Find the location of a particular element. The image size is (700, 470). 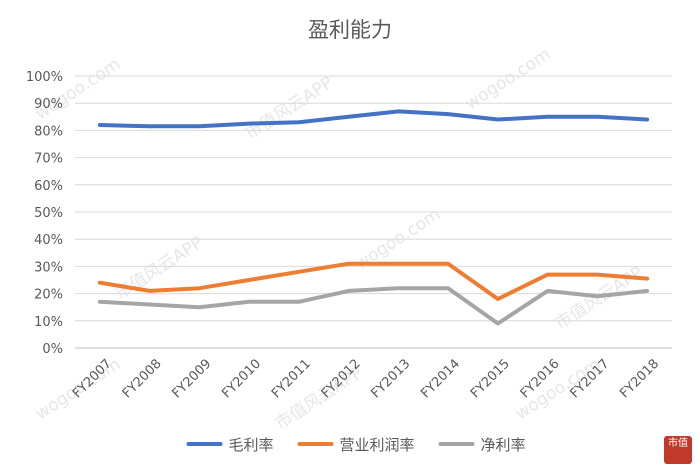

legend-label: 毛利率 is located at coordinates (251, 445).